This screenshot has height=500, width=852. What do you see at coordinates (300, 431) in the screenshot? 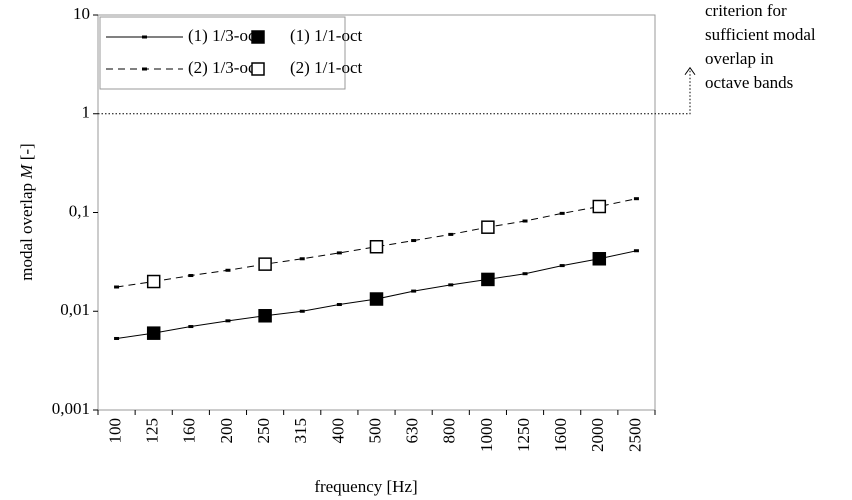
I see `x-tick-label: 315` at bounding box center [300, 431].